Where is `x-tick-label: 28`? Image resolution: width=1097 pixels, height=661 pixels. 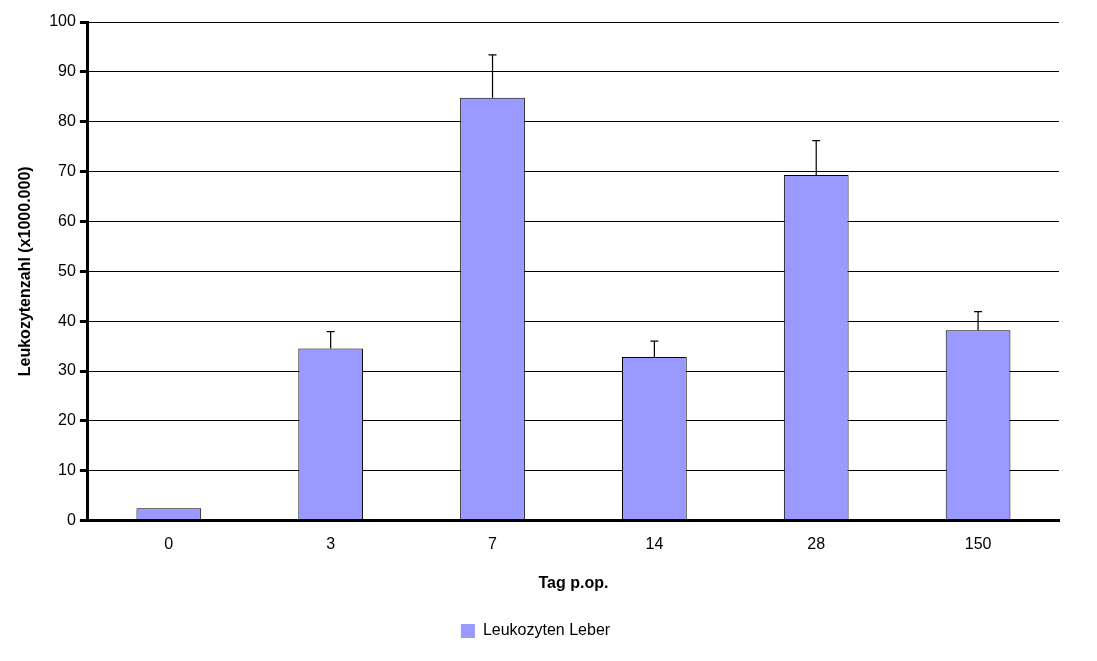
x-tick-label: 28 is located at coordinates (816, 543).